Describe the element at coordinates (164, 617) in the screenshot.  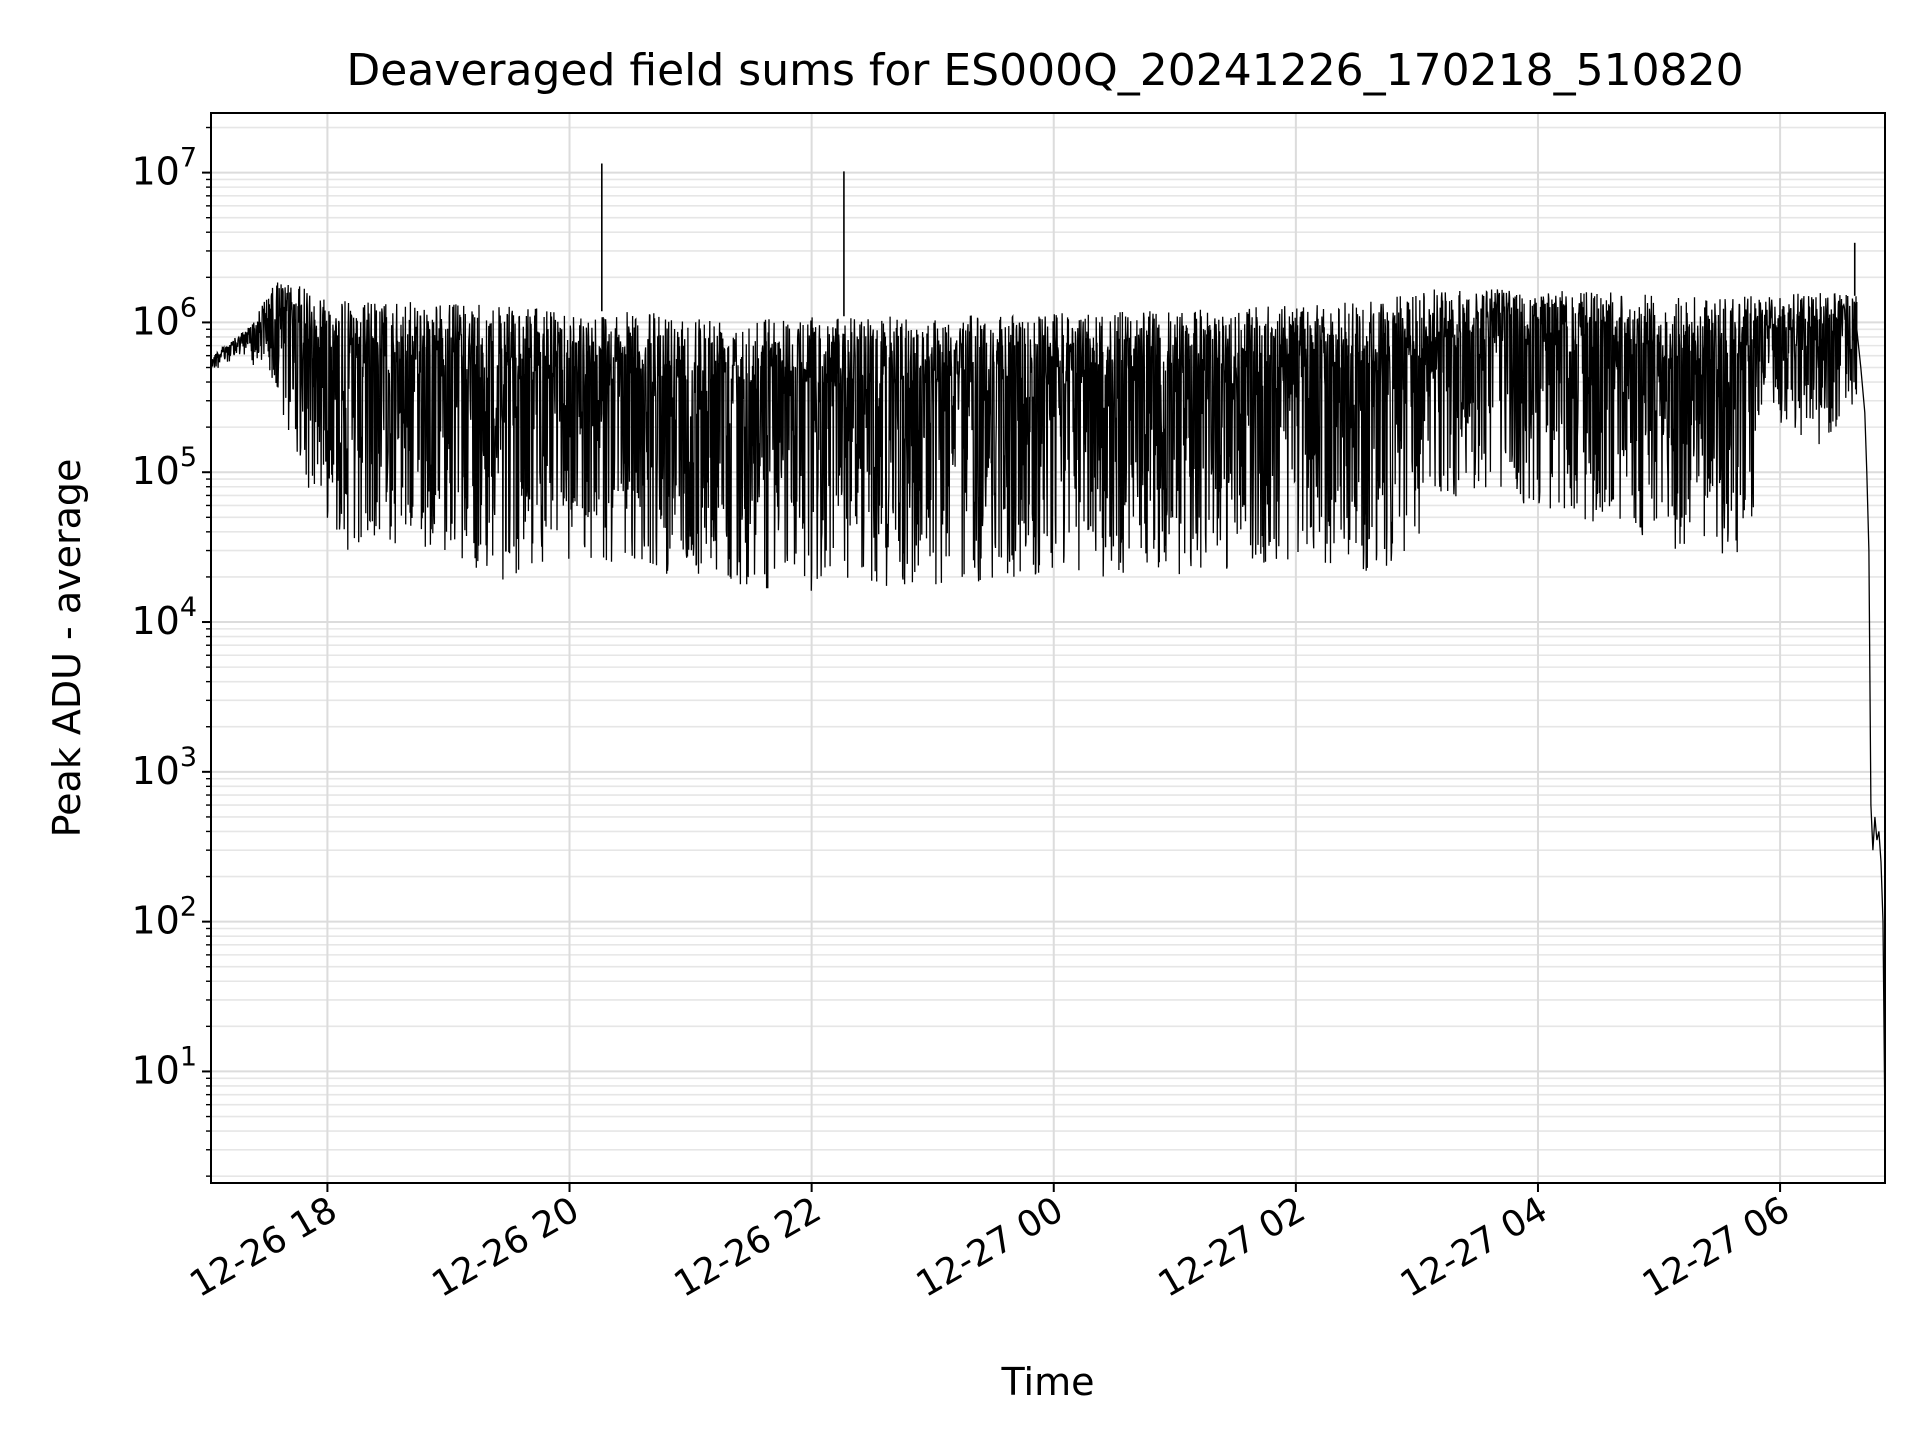
I see `y-tick-label: 10⁴` at that location.